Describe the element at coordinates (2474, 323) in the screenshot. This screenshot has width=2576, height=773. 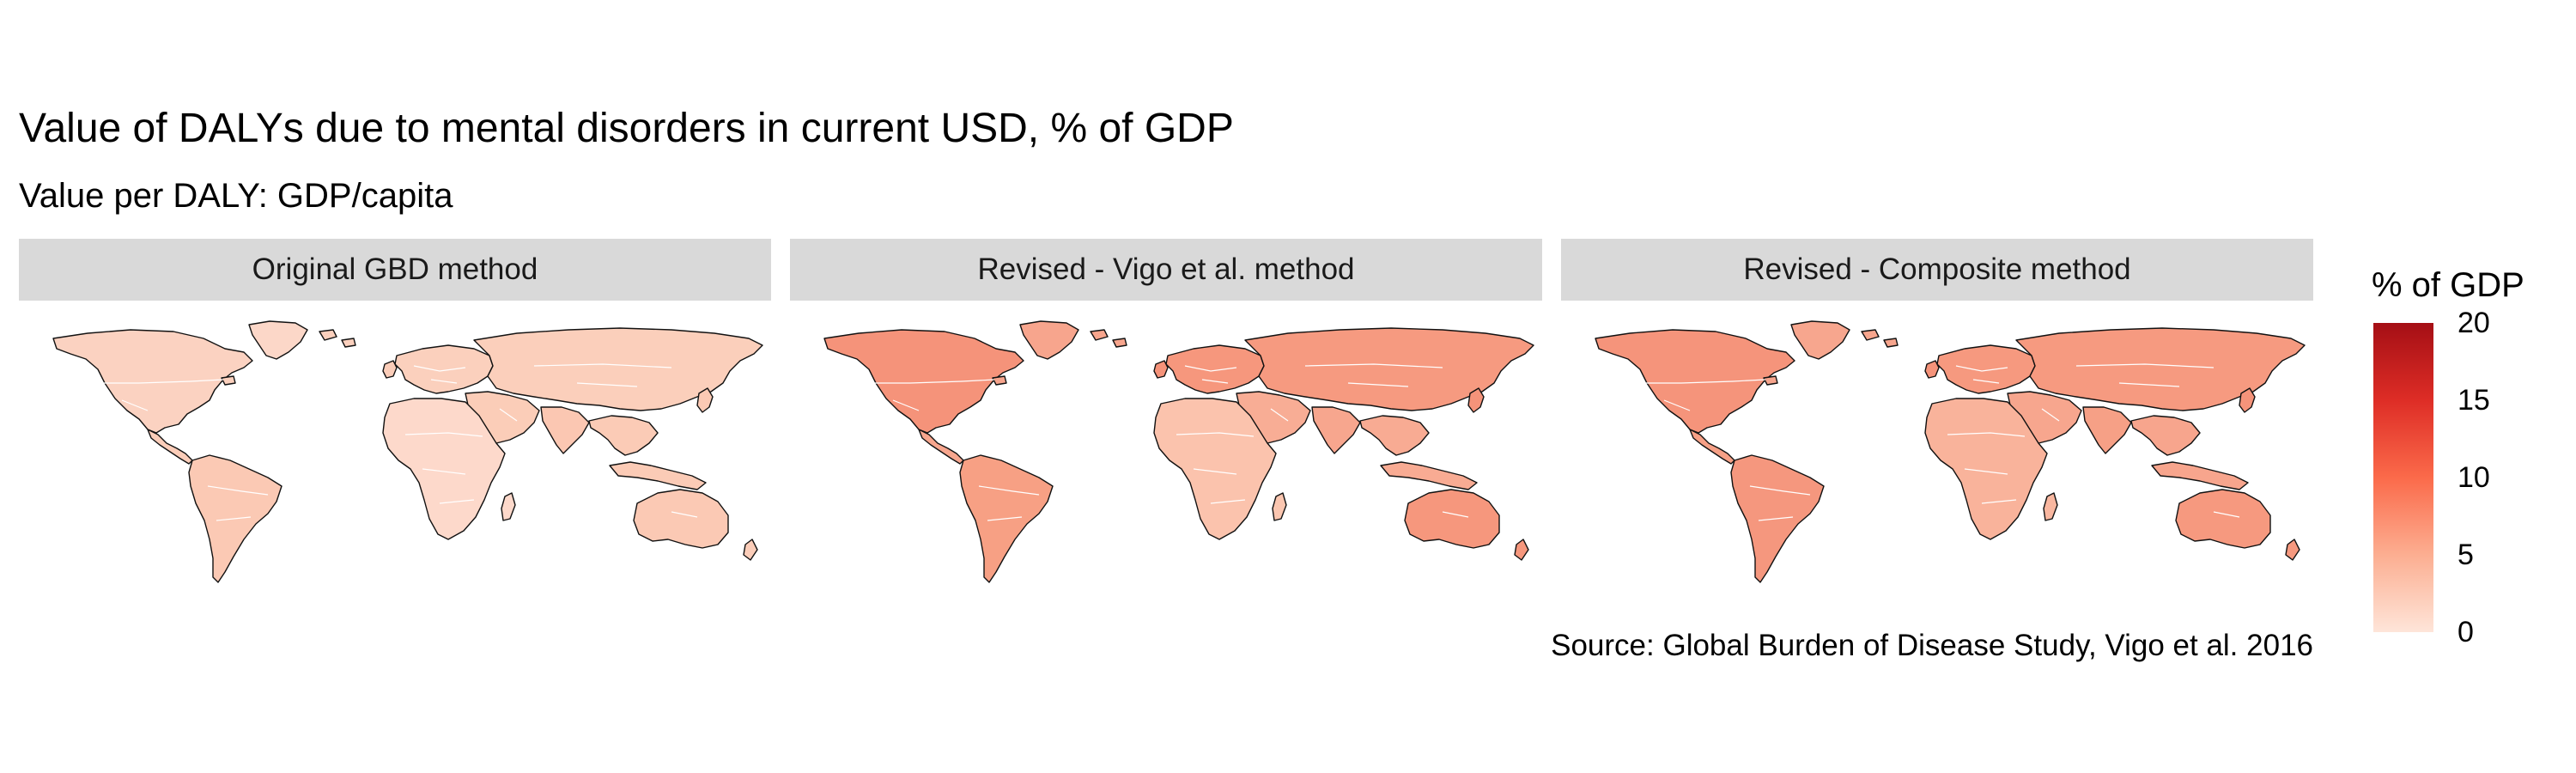
I see `legend-tick-label: 20` at that location.